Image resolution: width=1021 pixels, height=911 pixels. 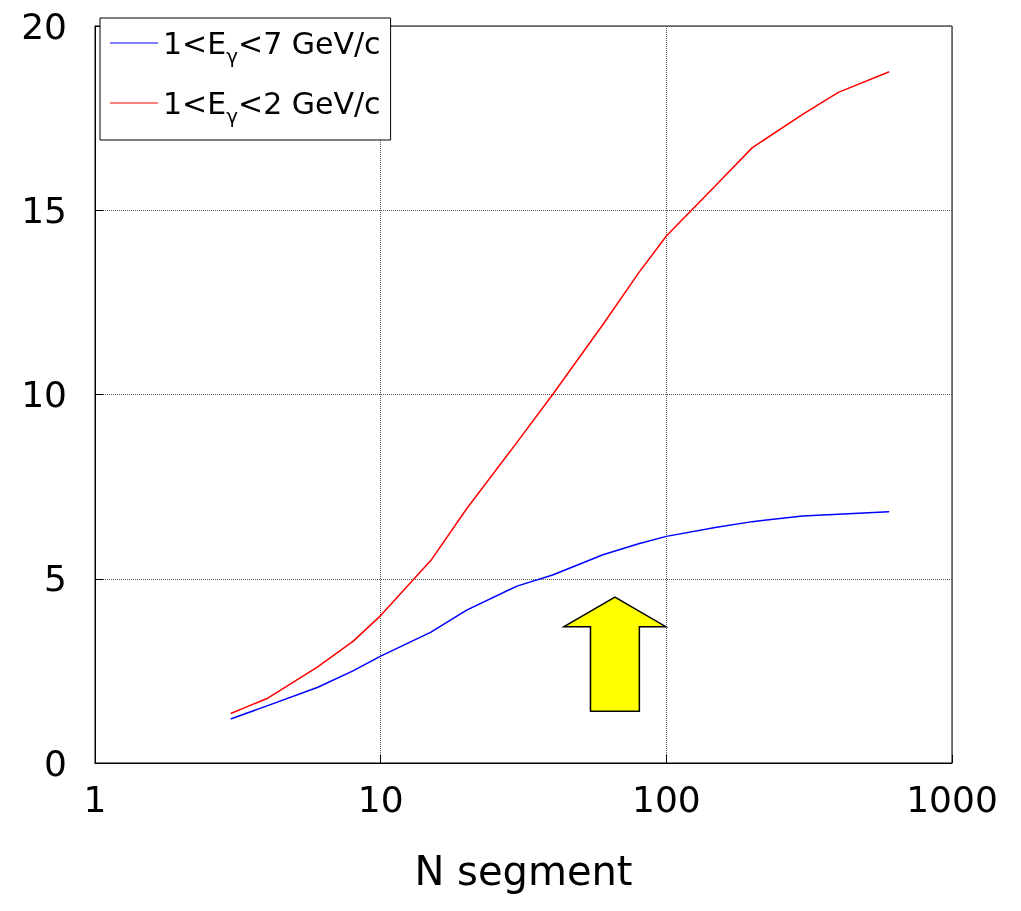 What do you see at coordinates (44, 394) in the screenshot?
I see `y-tick-label: 10` at bounding box center [44, 394].